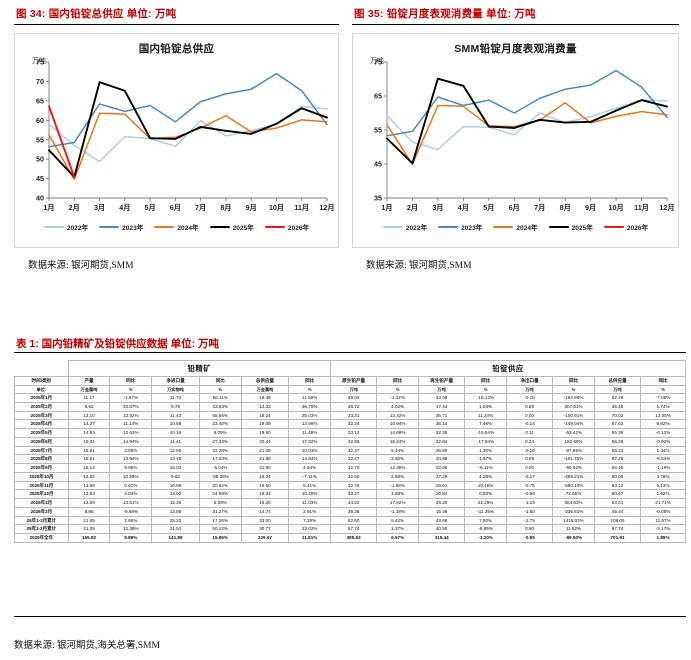  Describe the element at coordinates (485, 485) in the screenshot. I see `data-cell-9: 10.16%` at that location.